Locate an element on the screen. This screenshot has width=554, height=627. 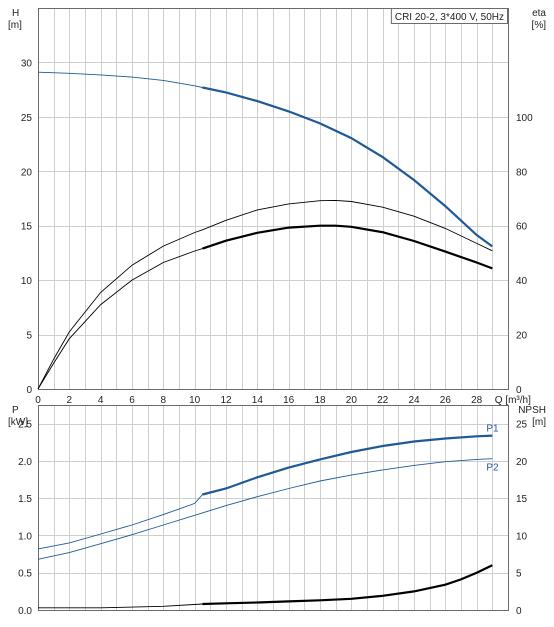
bottom-series-2-operating-range is located at coordinates (347, 585).